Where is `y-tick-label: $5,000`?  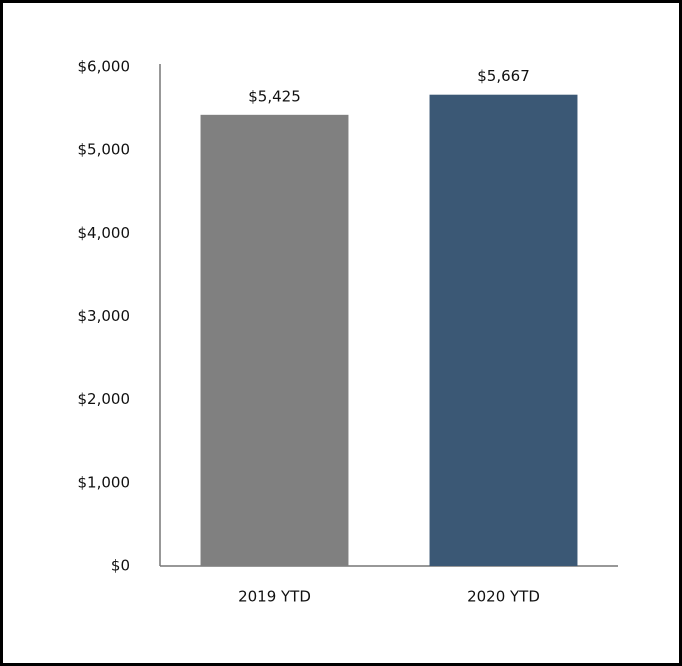 y-tick-label: $5,000 is located at coordinates (104, 150).